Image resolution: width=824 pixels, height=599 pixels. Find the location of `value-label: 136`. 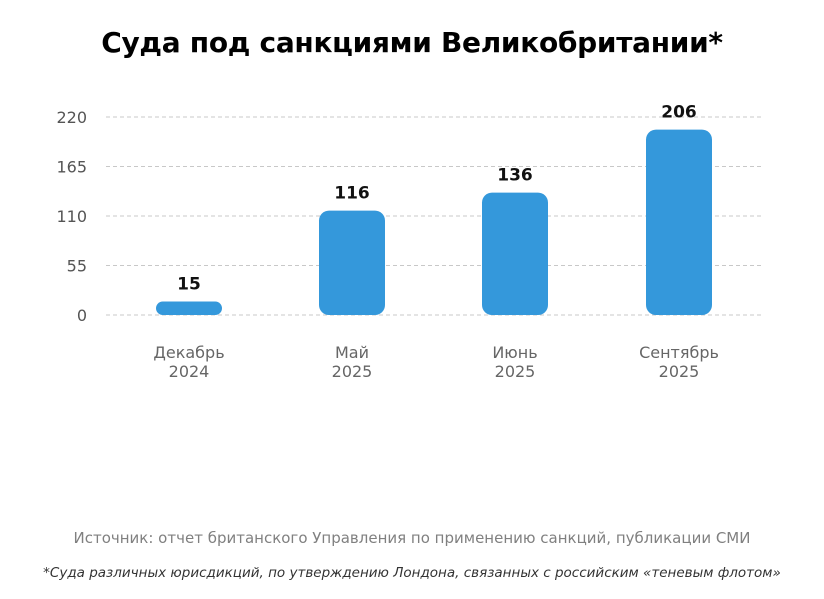

value-label: 136 is located at coordinates (515, 176).